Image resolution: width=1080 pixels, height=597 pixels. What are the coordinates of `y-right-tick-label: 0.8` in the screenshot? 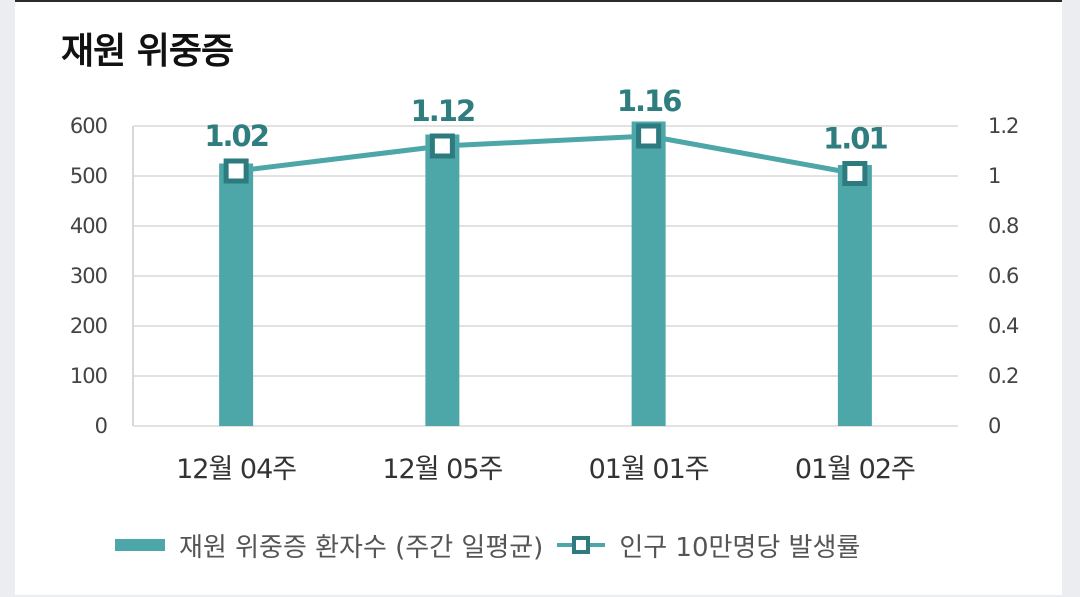 It's located at (1003, 226).